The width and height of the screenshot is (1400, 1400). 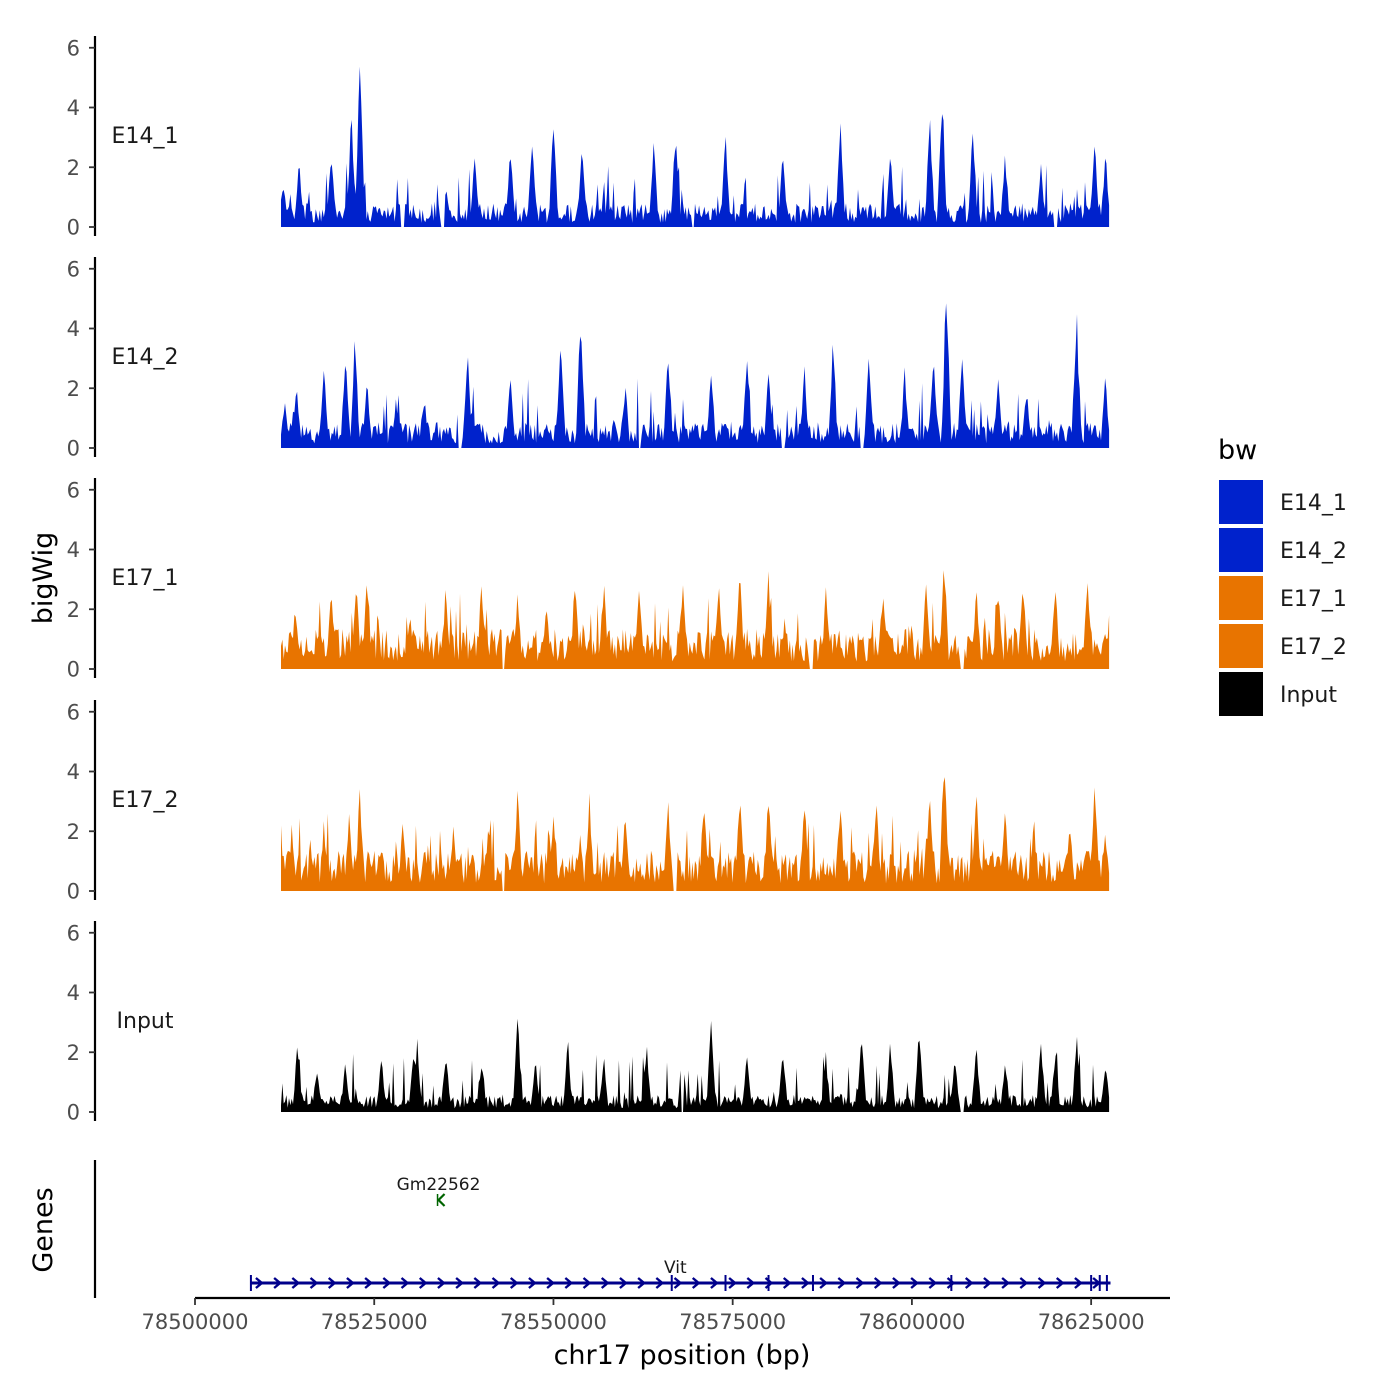 What do you see at coordinates (145, 136) in the screenshot?
I see `track-label: E14_1` at bounding box center [145, 136].